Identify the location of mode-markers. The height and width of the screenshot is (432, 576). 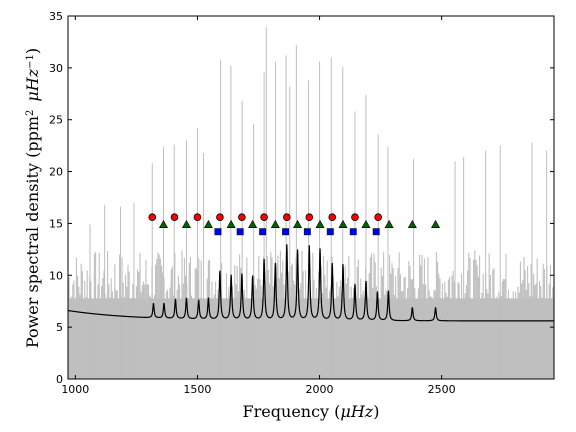
(294, 224).